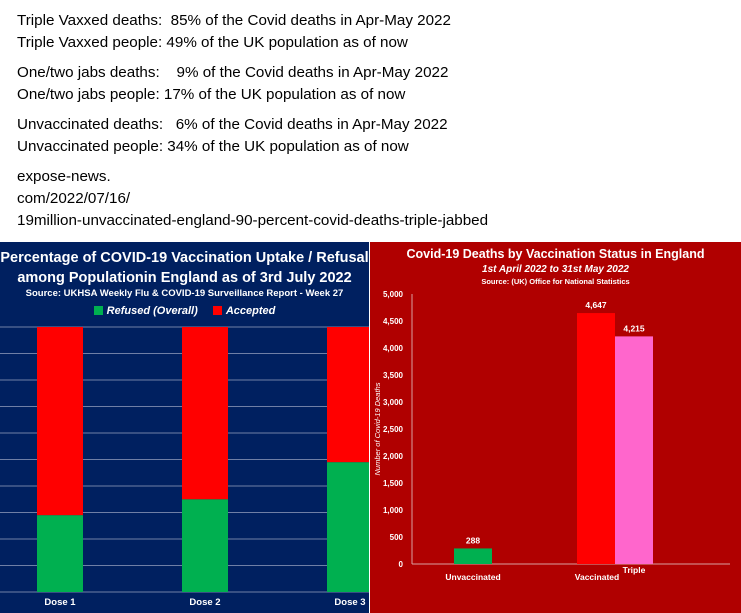 The image size is (741, 613). I want to click on x-tick-label: Vaccinated, so click(597, 577).